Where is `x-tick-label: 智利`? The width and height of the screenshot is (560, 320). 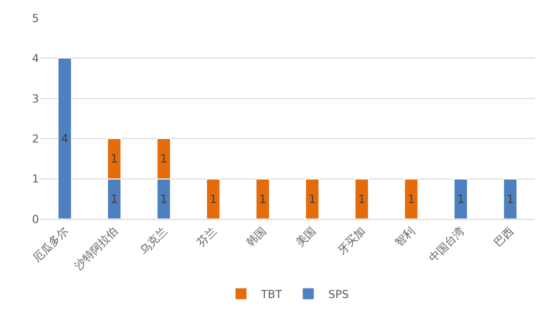 x-tick-label: 智利 is located at coordinates (405, 237).